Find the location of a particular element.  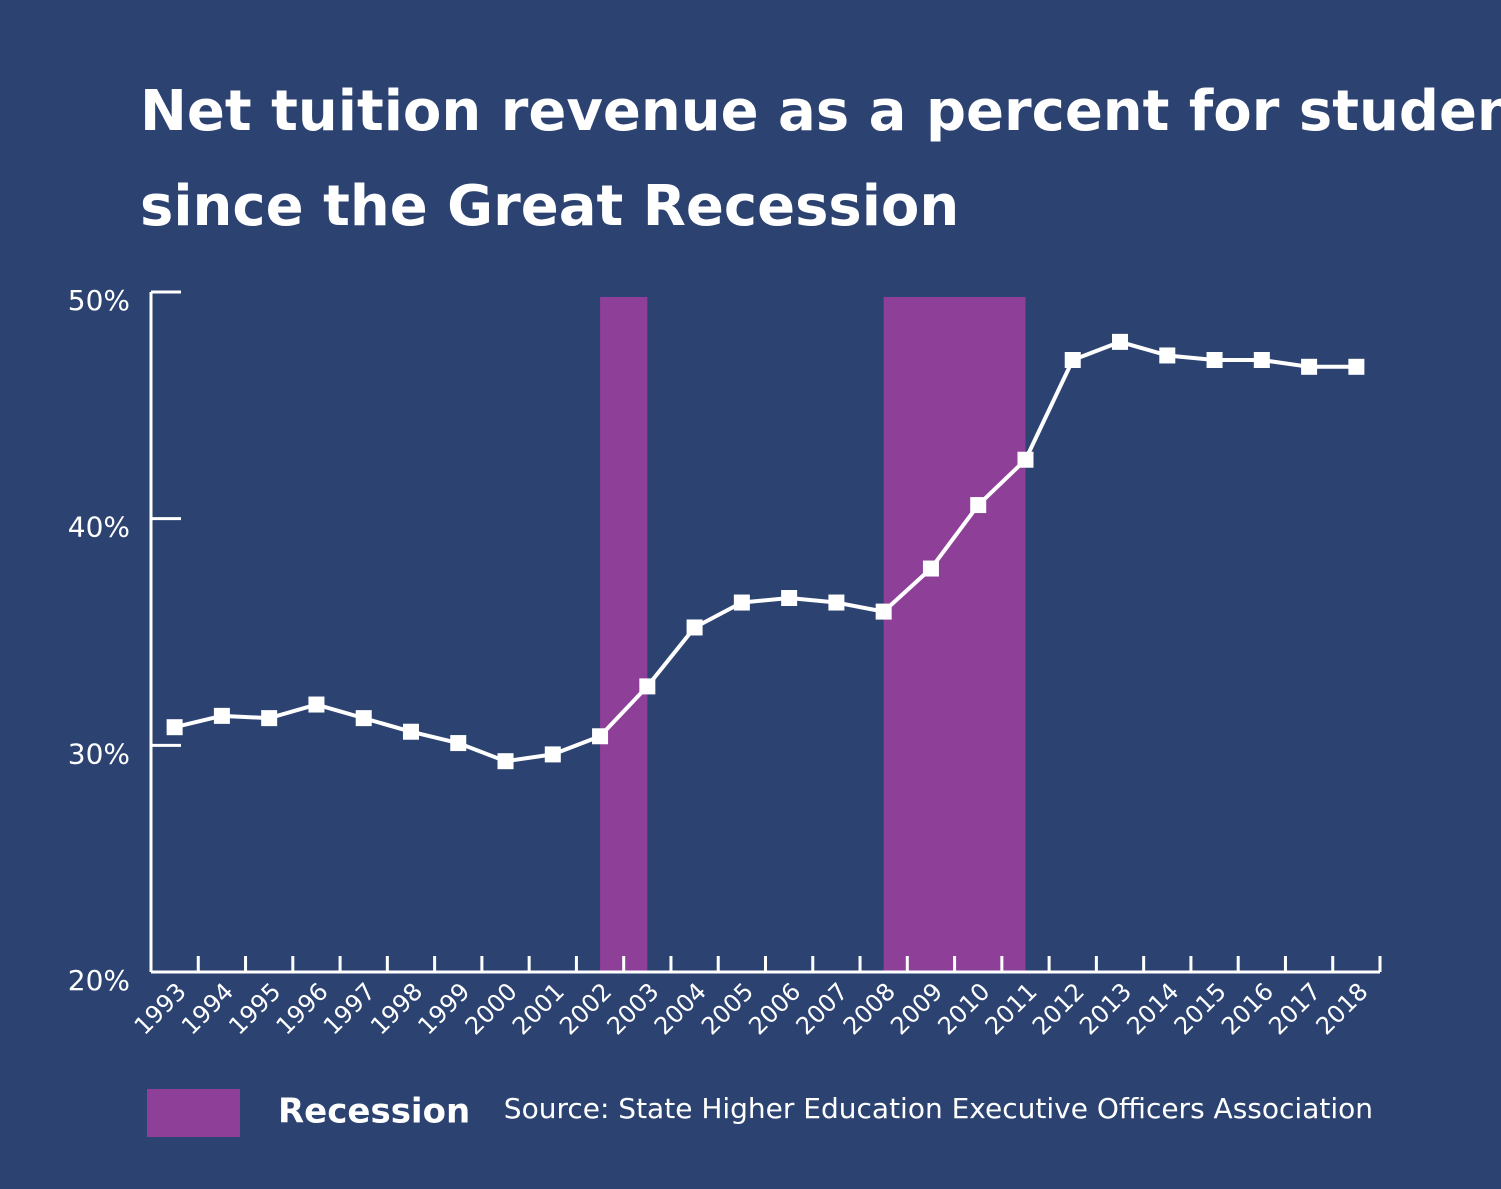

y-tick-label: 40% is located at coordinates (99, 527).